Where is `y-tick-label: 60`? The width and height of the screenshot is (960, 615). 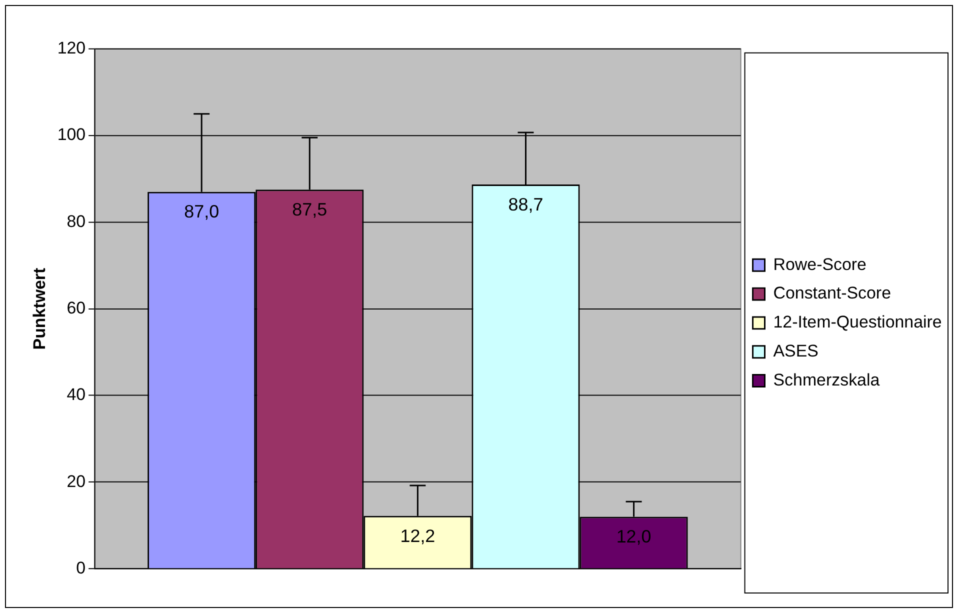 y-tick-label: 60 is located at coordinates (76, 308).